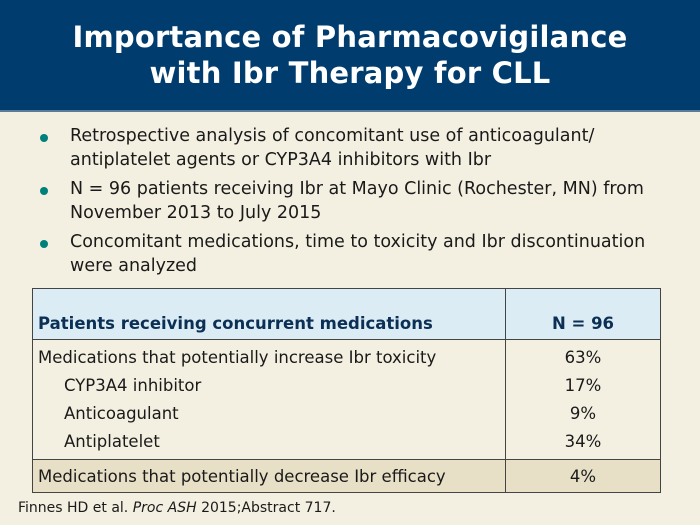  What do you see at coordinates (583, 443) in the screenshot?
I see `row-value: 34%` at bounding box center [583, 443].